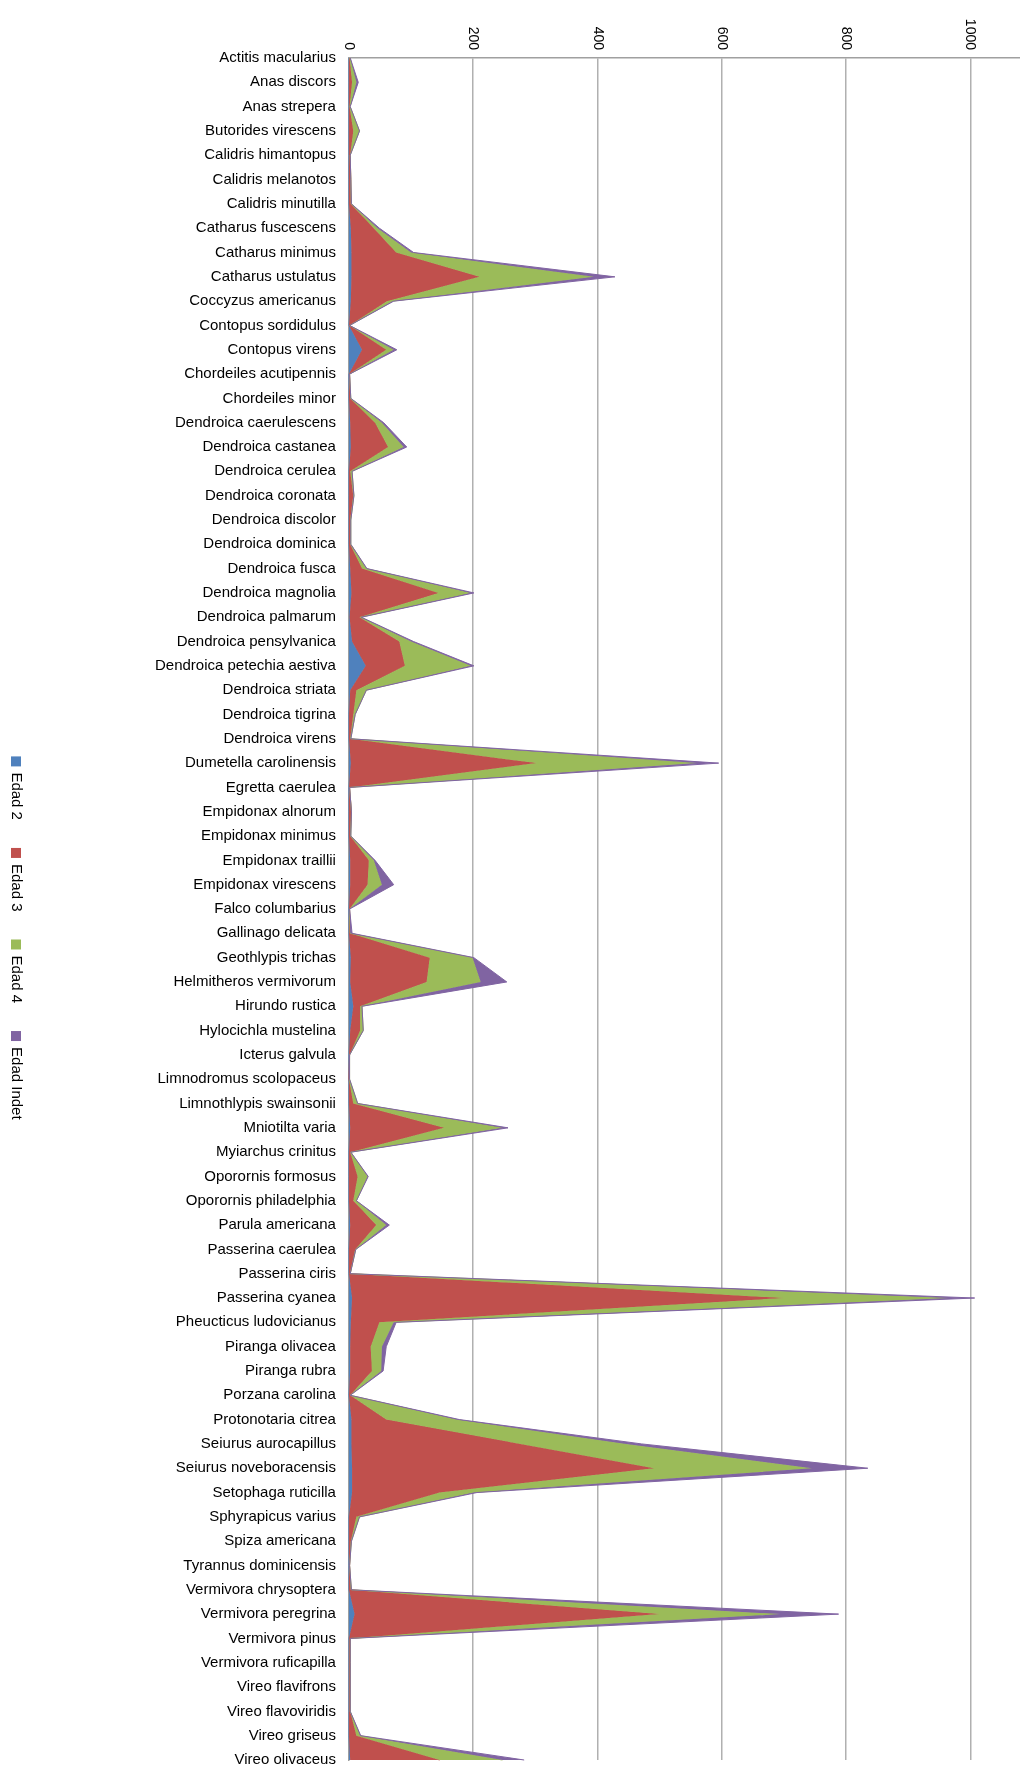 The height and width of the screenshot is (1777, 1020). Describe the element at coordinates (272, 1515) in the screenshot. I see `y-tick-label: Sphyrapicus varius` at that location.